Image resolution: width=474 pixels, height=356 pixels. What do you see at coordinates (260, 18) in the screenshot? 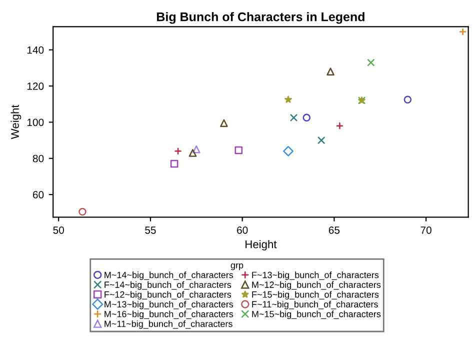
I see `chart-title: Big Bunch of Characters in Legend` at bounding box center [260, 18].